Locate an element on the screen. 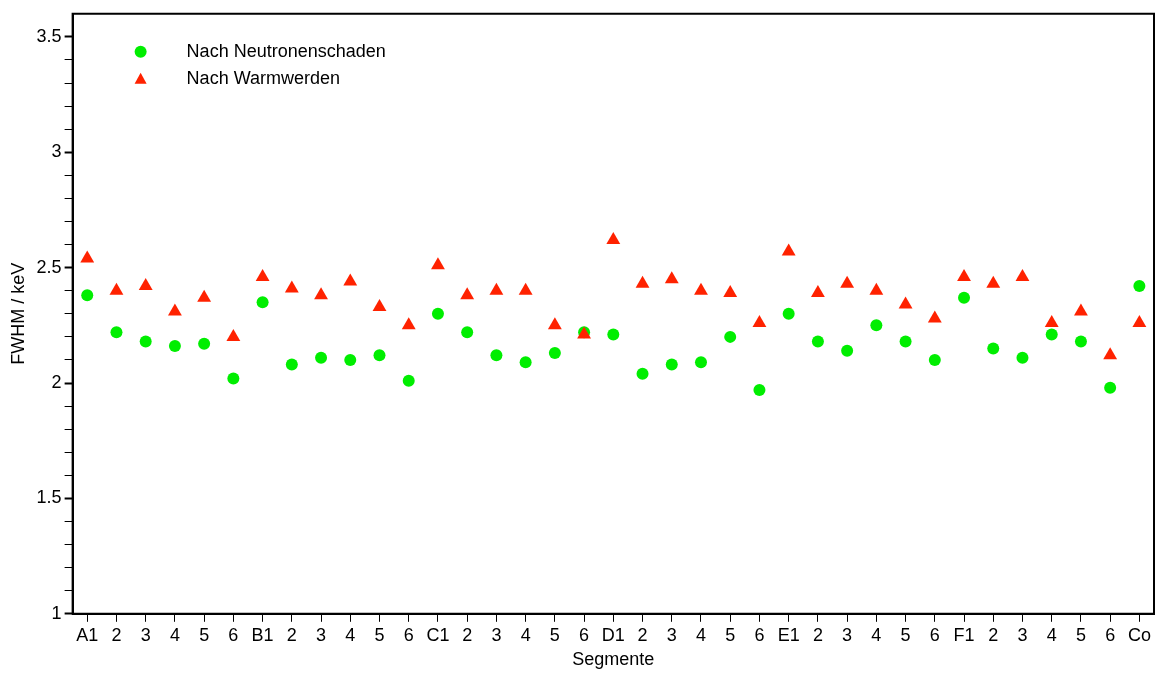 This screenshot has height=675, width=1162. y-tick-label: 3 is located at coordinates (56, 151).